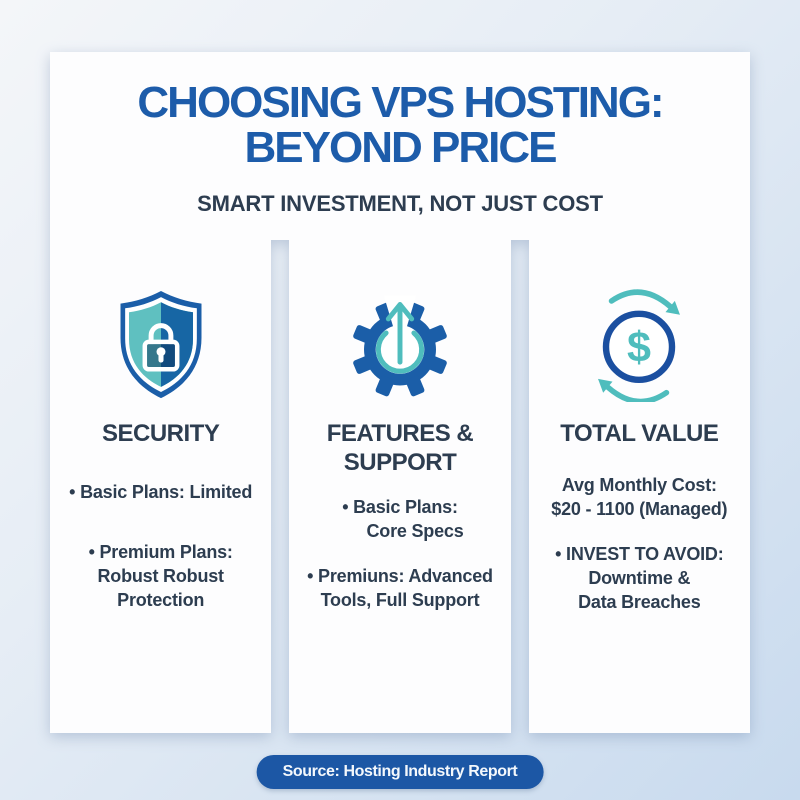  I want to click on features-item-basic: • Basic Plans: Core Specs, so click(399, 519).